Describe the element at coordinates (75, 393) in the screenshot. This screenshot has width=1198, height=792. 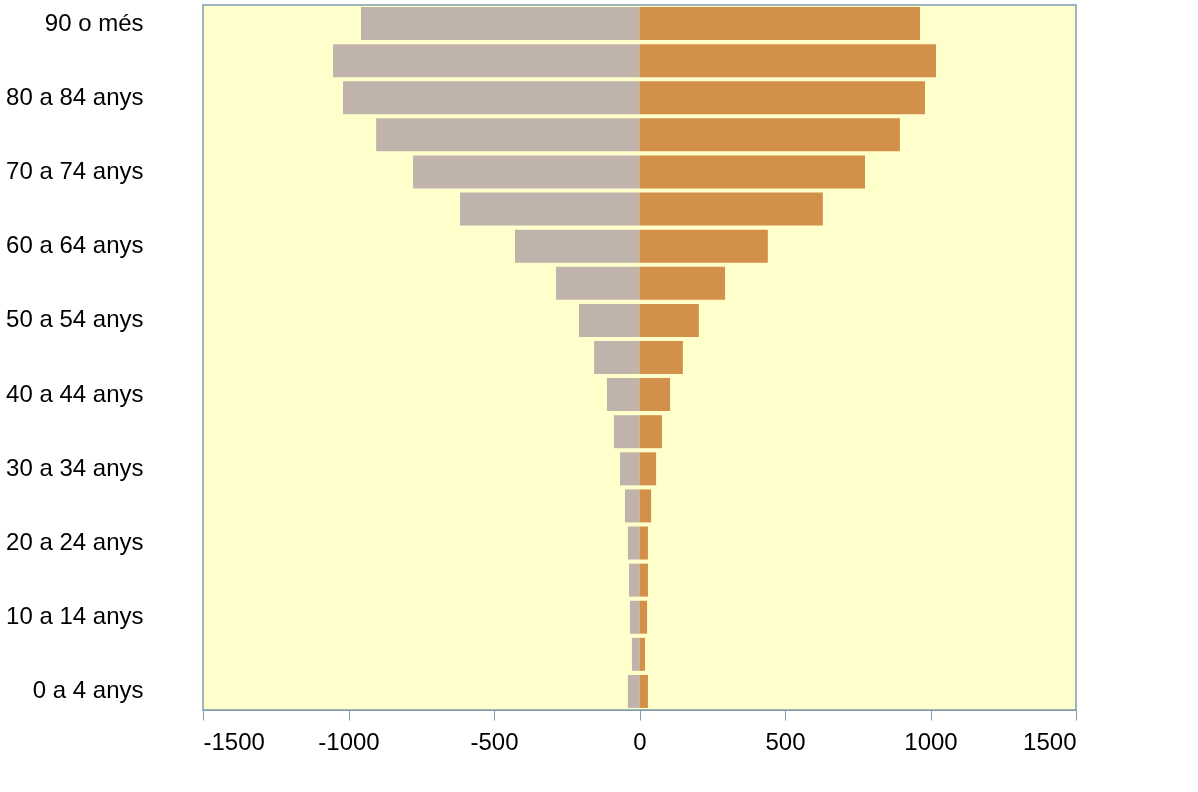
I see `y-tick-label: 40 a 44 anys` at that location.